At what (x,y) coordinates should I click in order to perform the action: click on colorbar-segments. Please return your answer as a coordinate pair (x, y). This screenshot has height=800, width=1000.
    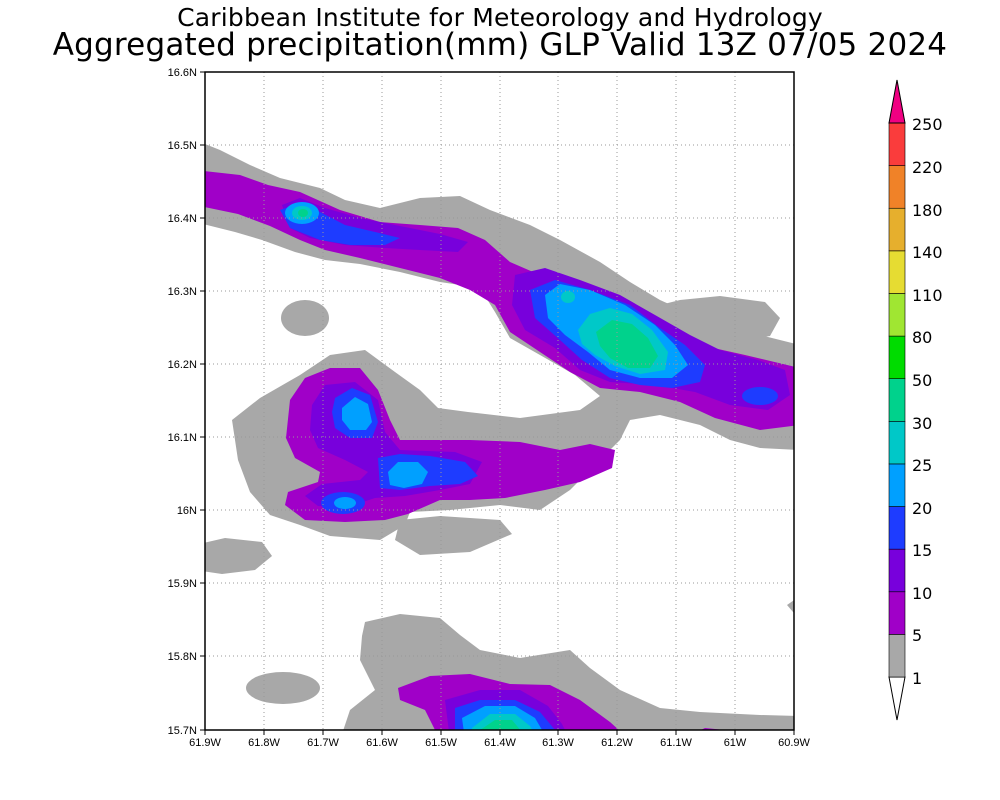
    Looking at the image, I should click on (897, 400).